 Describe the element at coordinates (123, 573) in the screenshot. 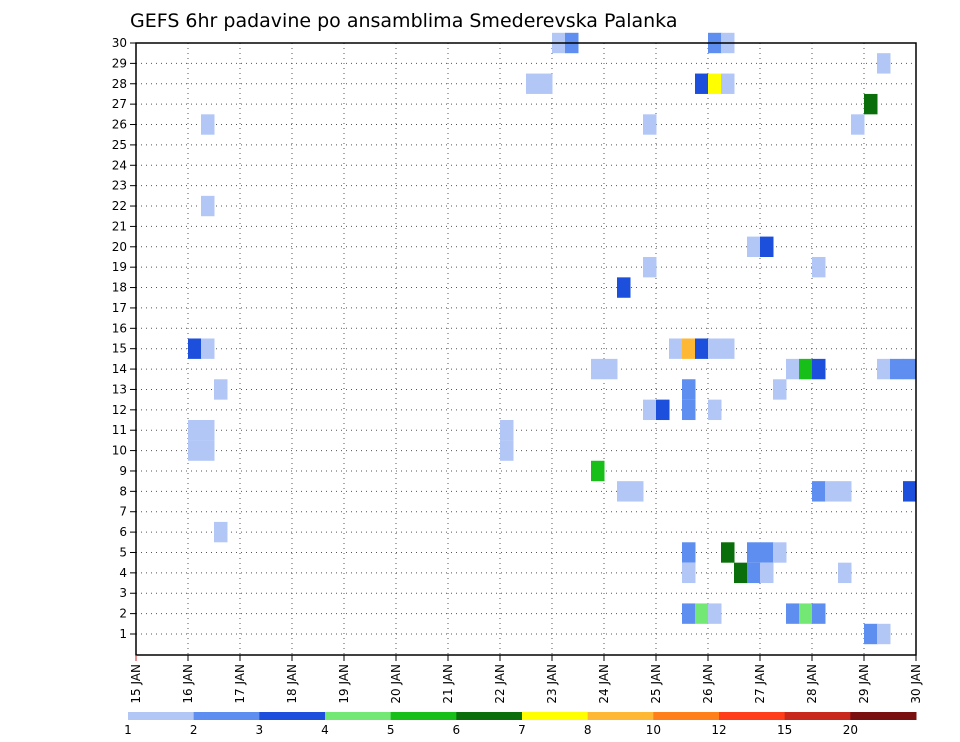

I see `y-tick-label: 4` at that location.